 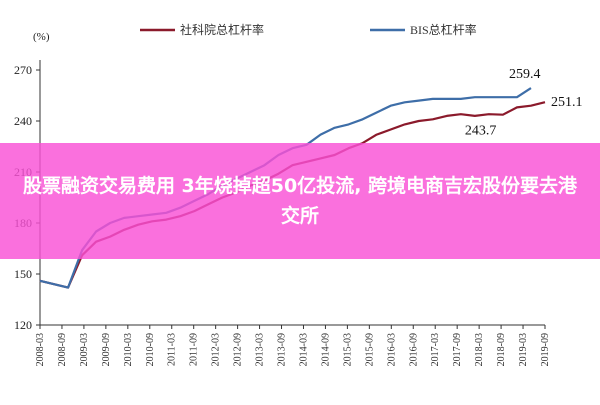 What do you see at coordinates (303, 349) in the screenshot?
I see `x-tick-label: 2014-03` at bounding box center [303, 349].